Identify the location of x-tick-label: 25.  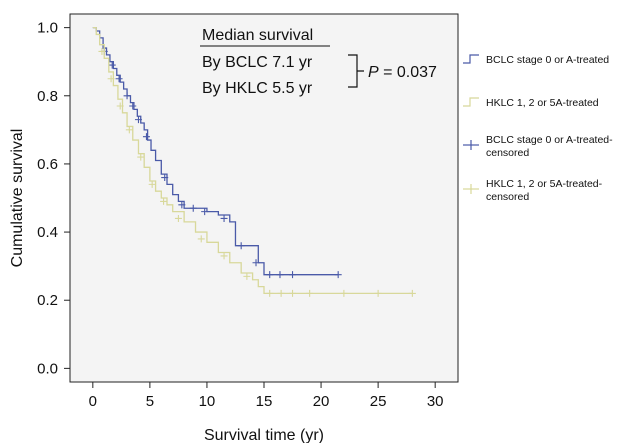
(378, 401).